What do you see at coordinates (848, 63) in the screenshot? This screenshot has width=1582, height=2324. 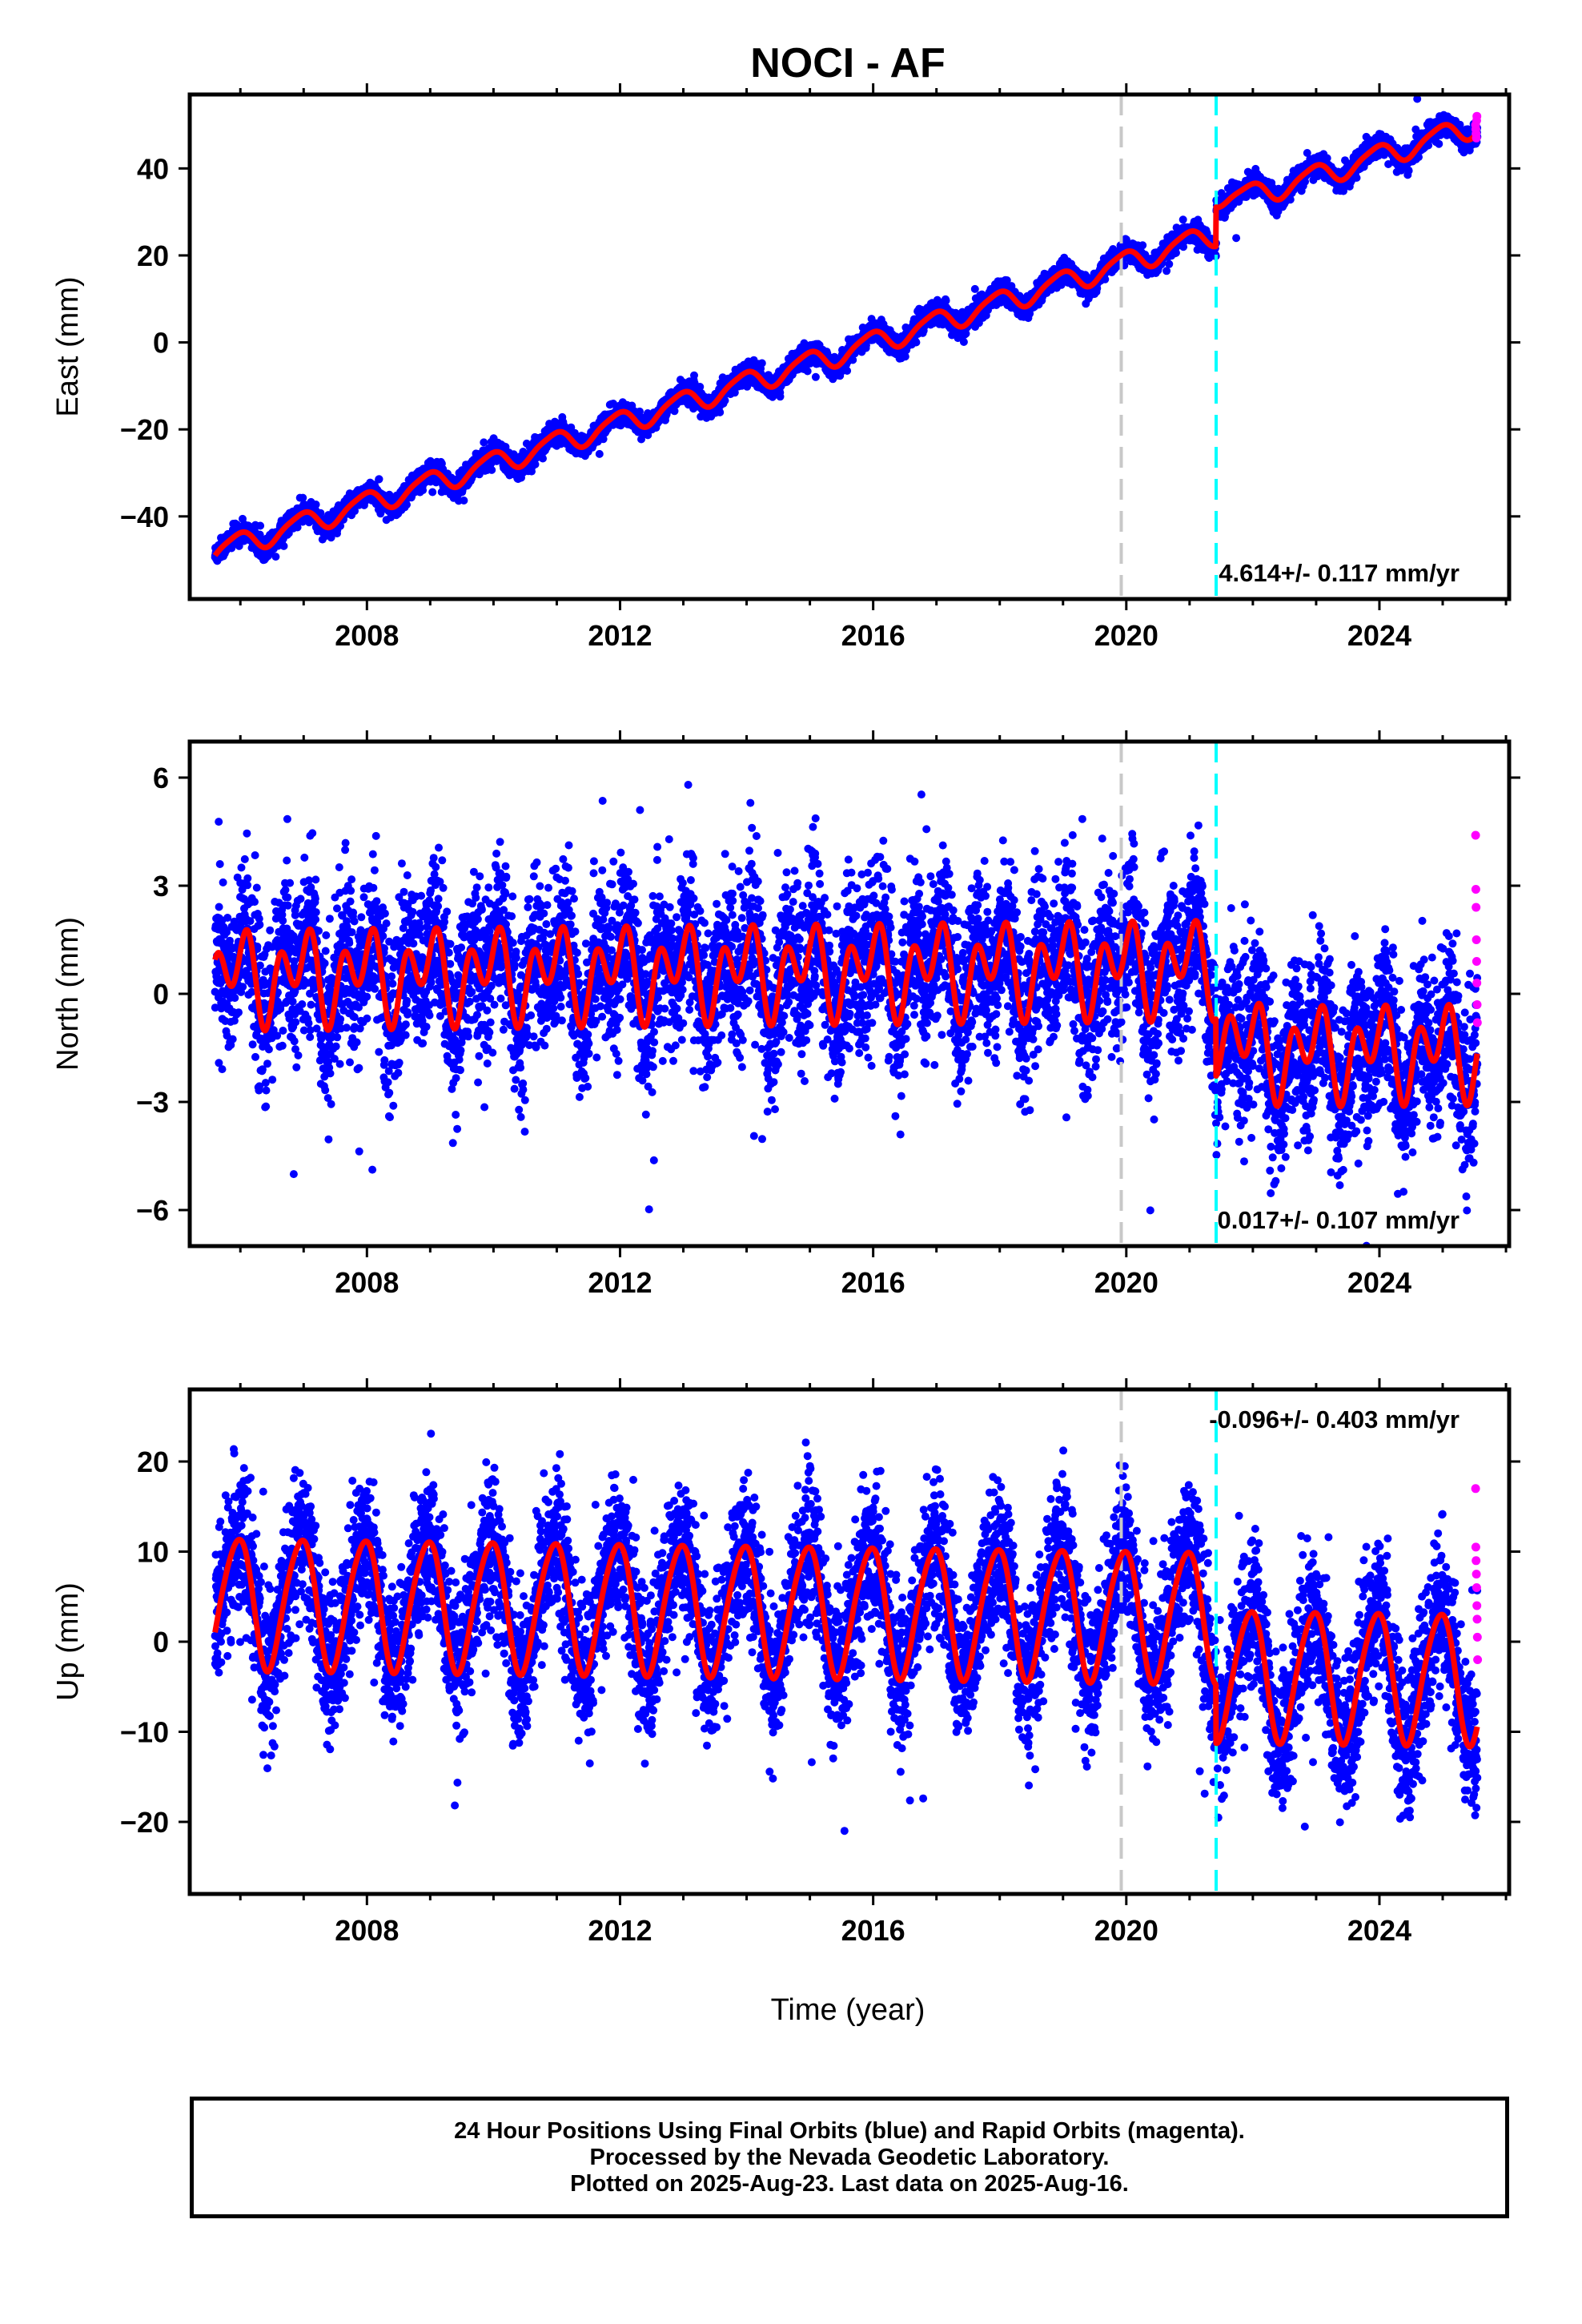 I see `chart-title: NOCI - AF` at bounding box center [848, 63].